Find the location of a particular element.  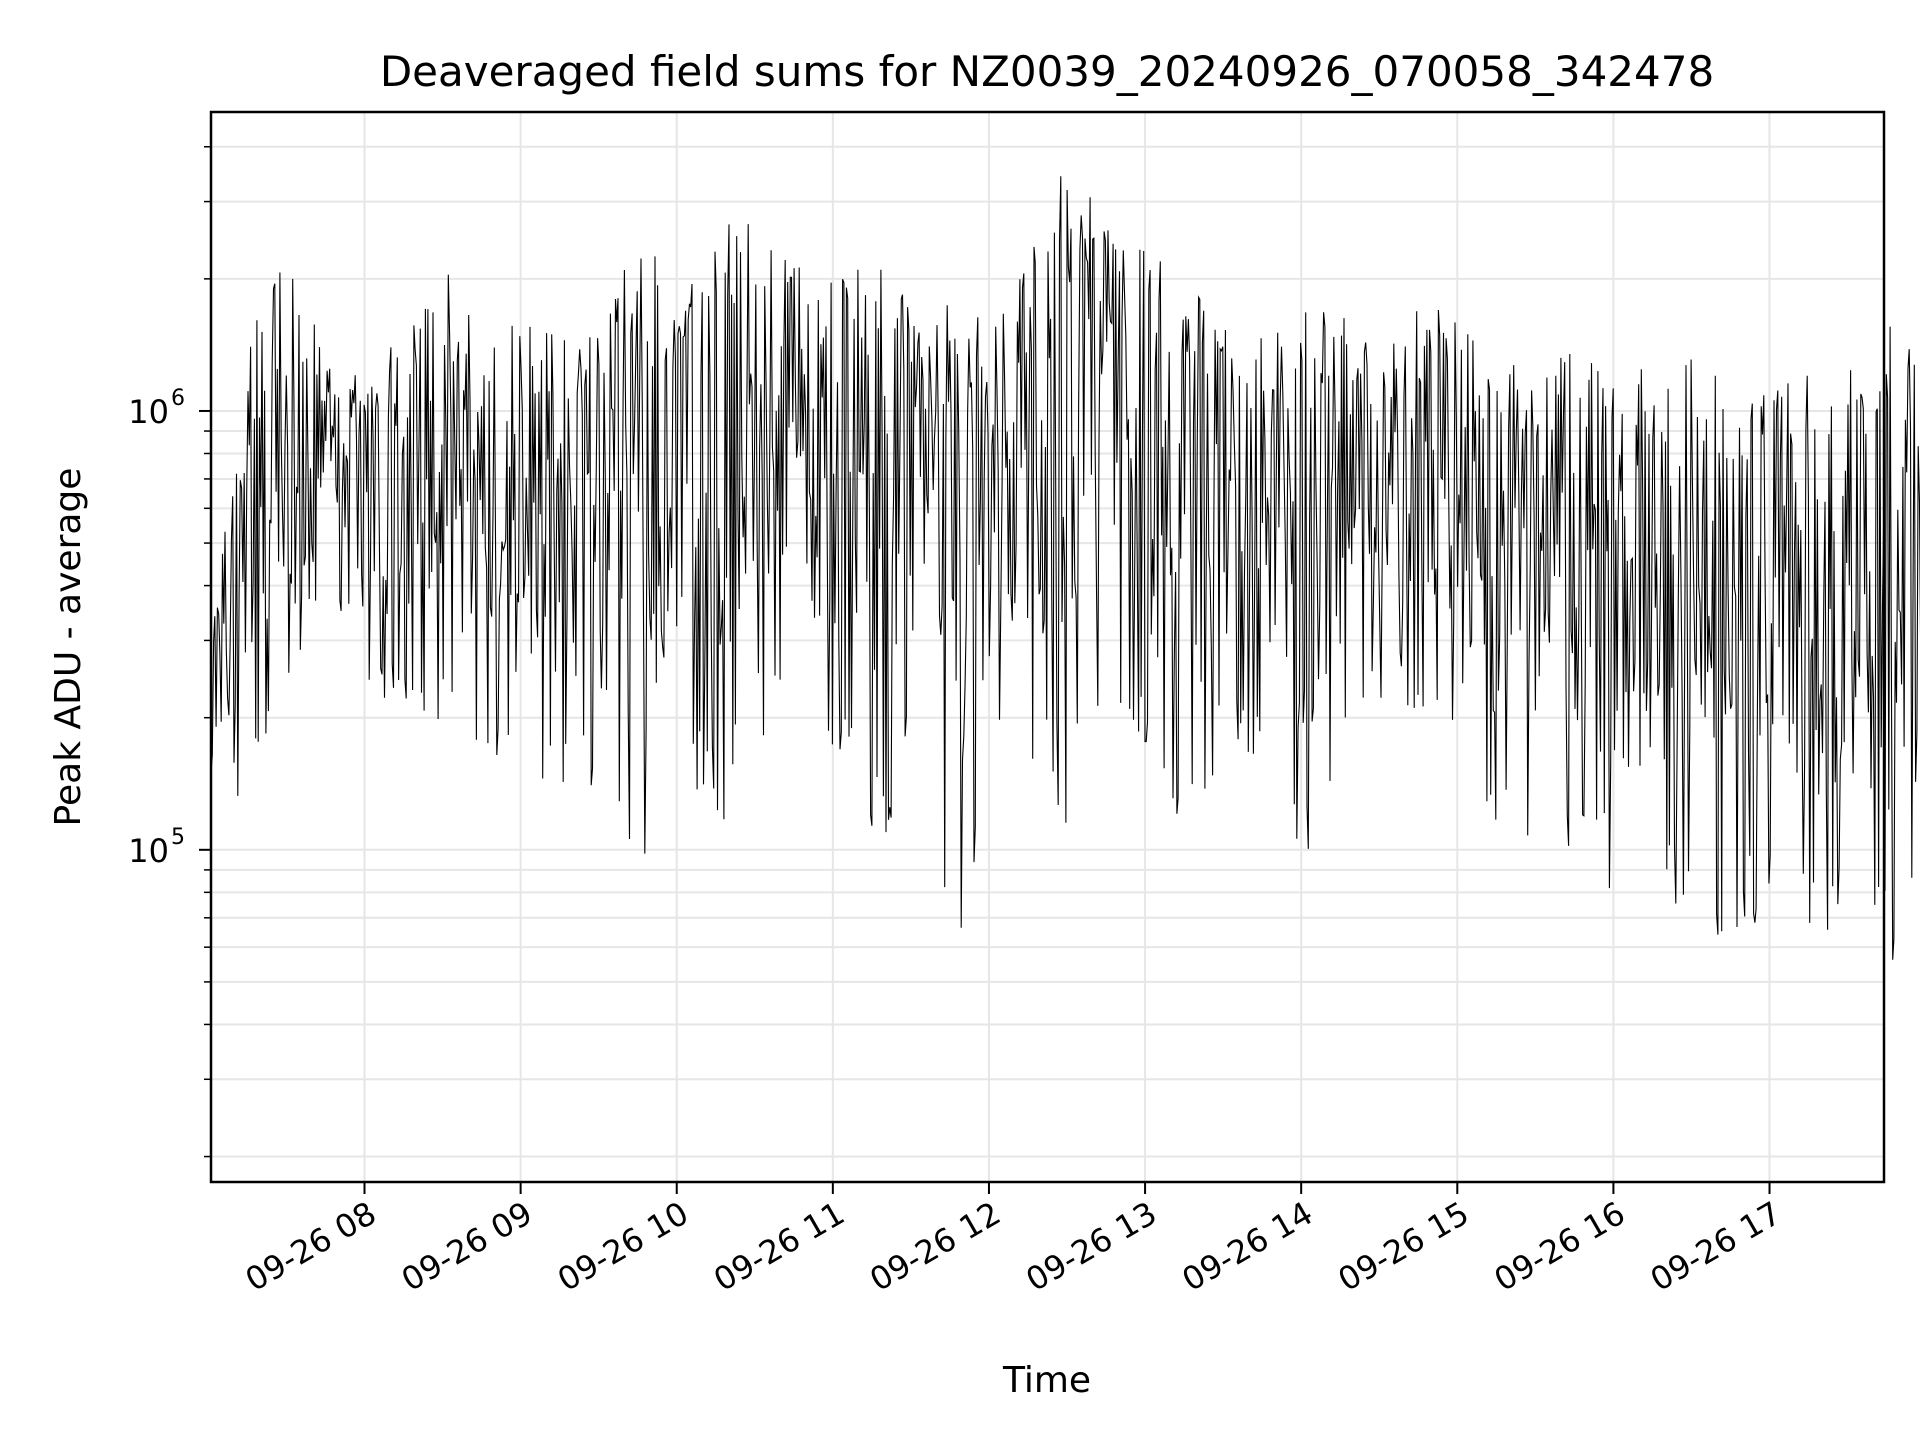

y-tick-exponent: 5 is located at coordinates (178, 837).